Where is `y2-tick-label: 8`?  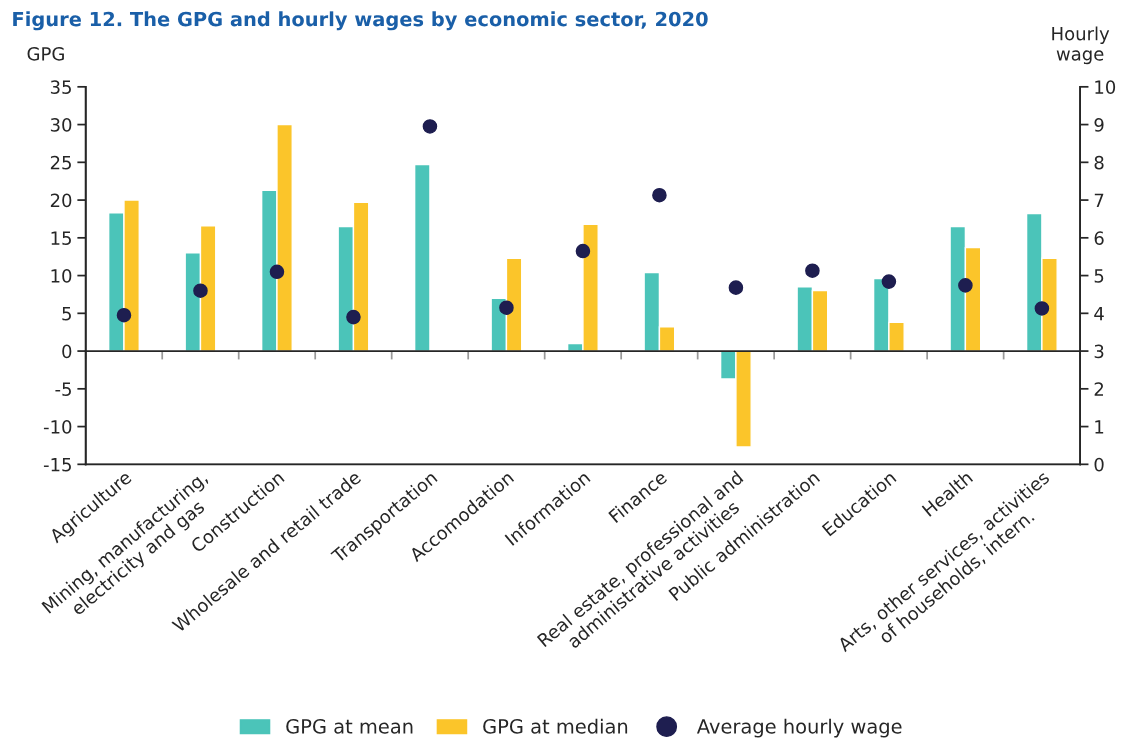 y2-tick-label: 8 is located at coordinates (1099, 162).